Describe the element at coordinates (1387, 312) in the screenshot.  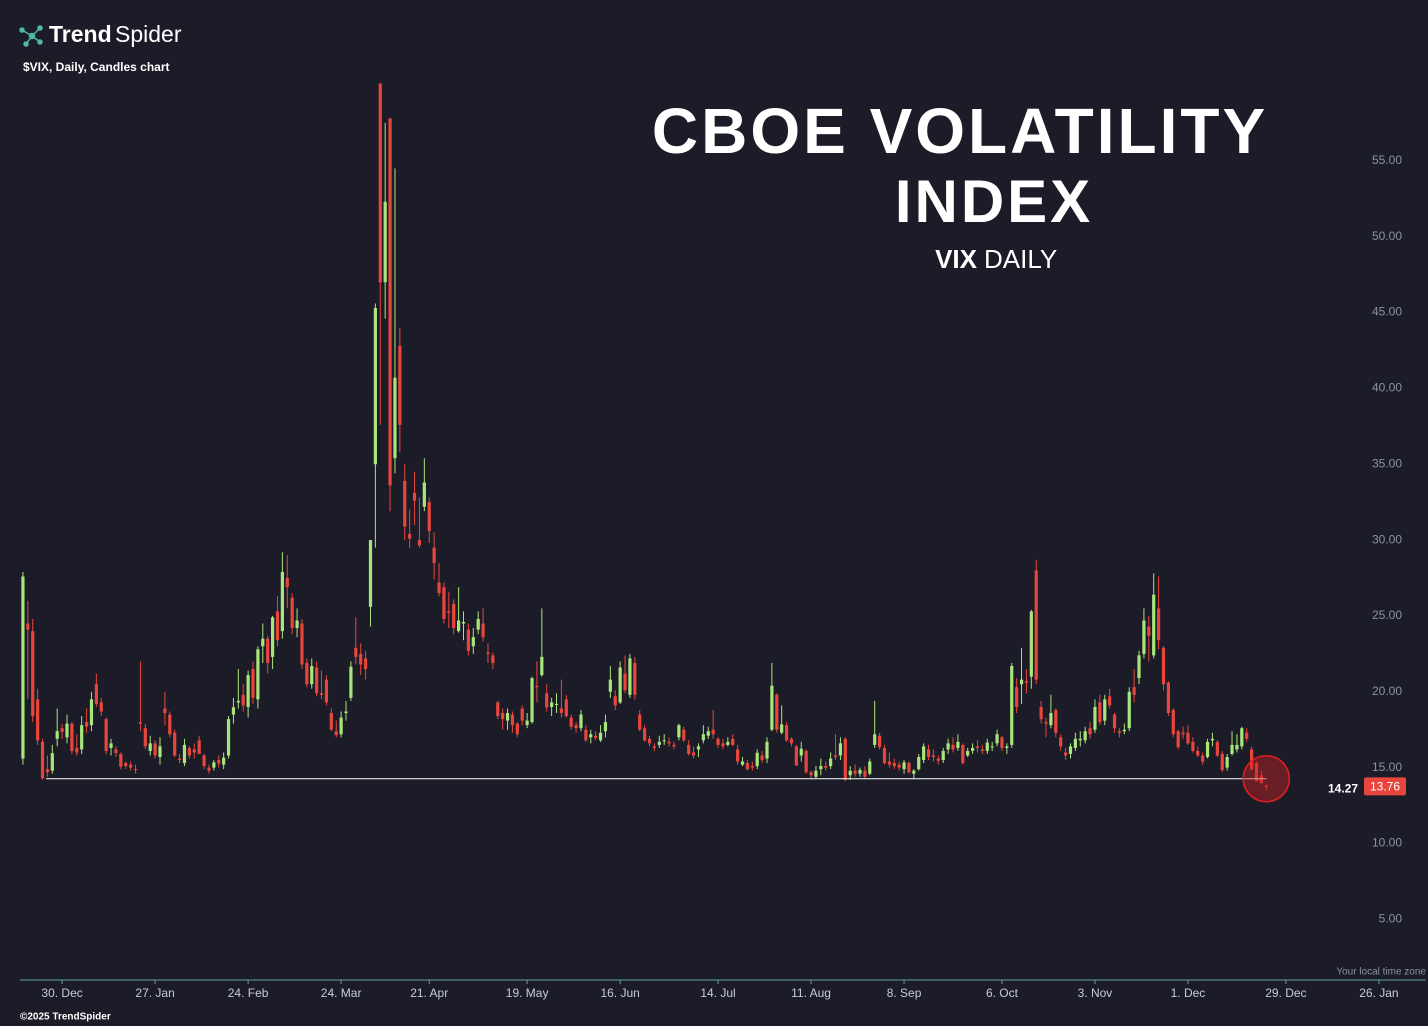
I see `y-tick-label: 45.00` at that location.